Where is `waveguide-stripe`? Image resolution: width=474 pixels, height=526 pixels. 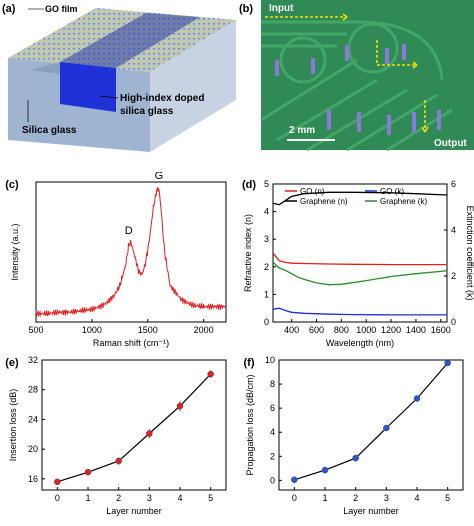 waveguide-stripe is located at coordinates (130, 40).